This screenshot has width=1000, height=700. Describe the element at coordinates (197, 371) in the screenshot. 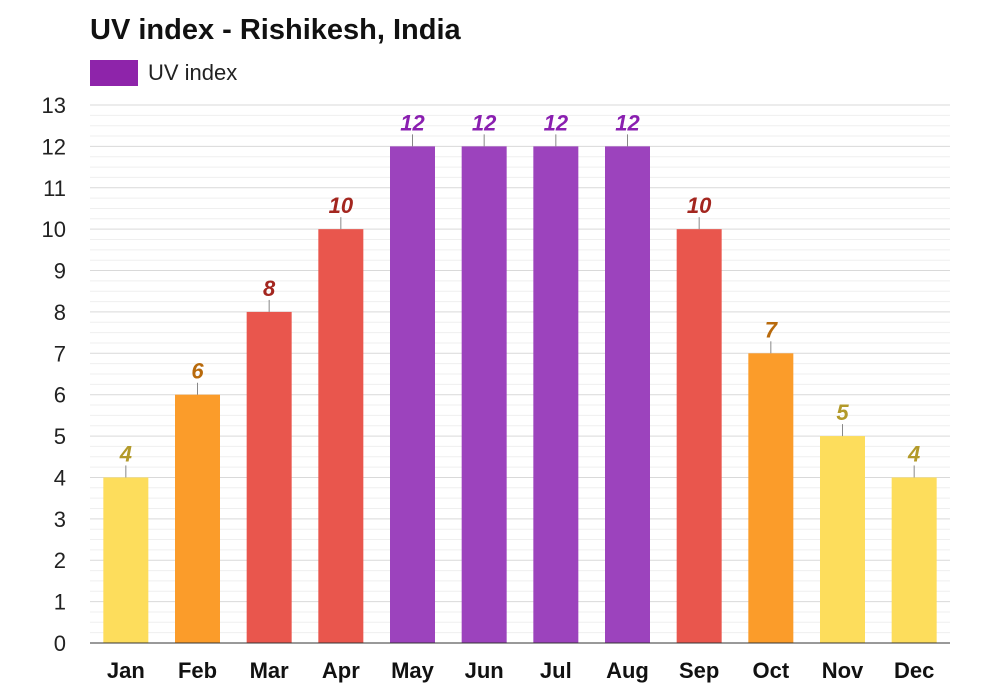

I see `data-label: 6` at that location.